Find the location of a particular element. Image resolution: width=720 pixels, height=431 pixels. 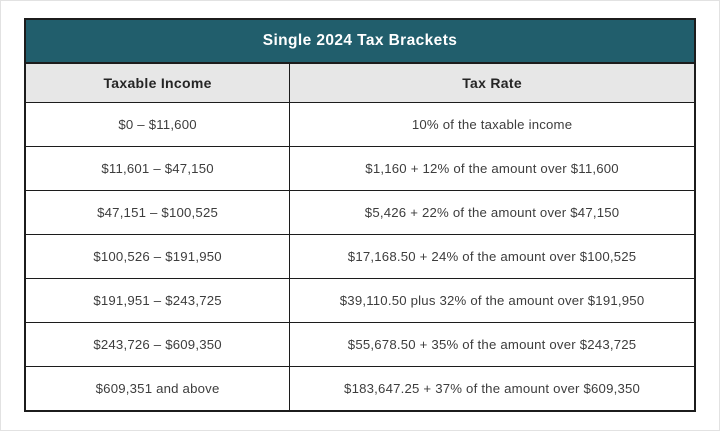

tax-rate-cell: $5,426 + 22% of the amount over $47,150 is located at coordinates (492, 212).